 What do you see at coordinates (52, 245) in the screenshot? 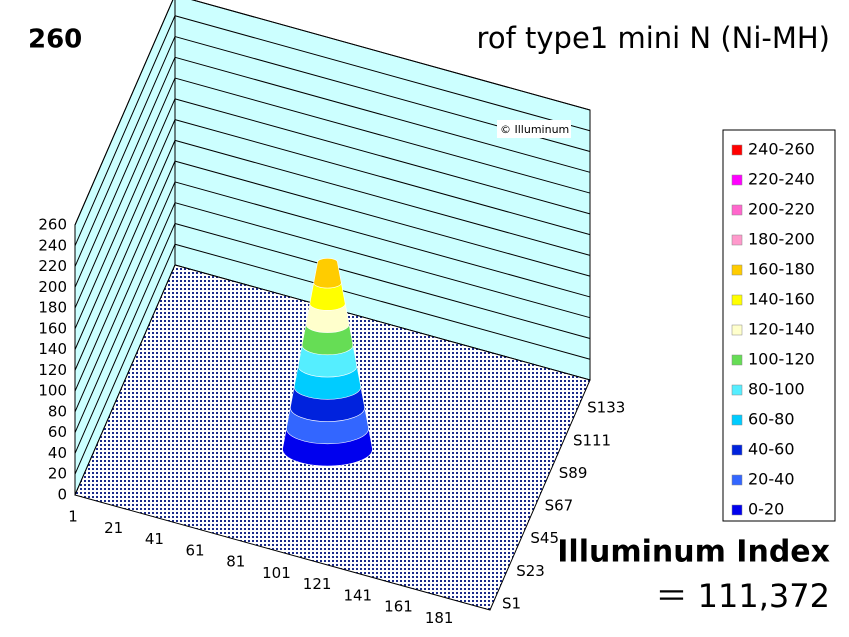
I see `z-tick-label: 240` at bounding box center [52, 245].